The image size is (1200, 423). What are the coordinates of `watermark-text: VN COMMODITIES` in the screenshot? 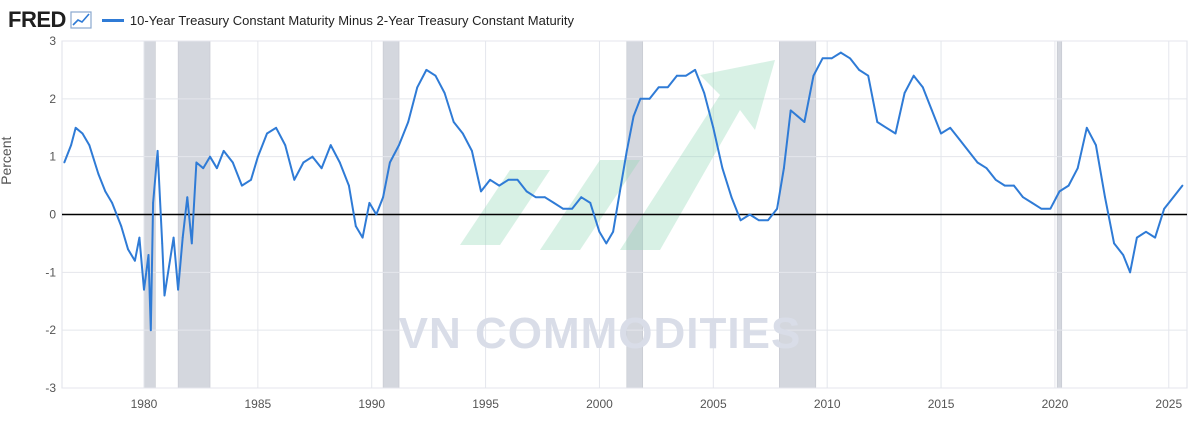 It's located at (600, 333).